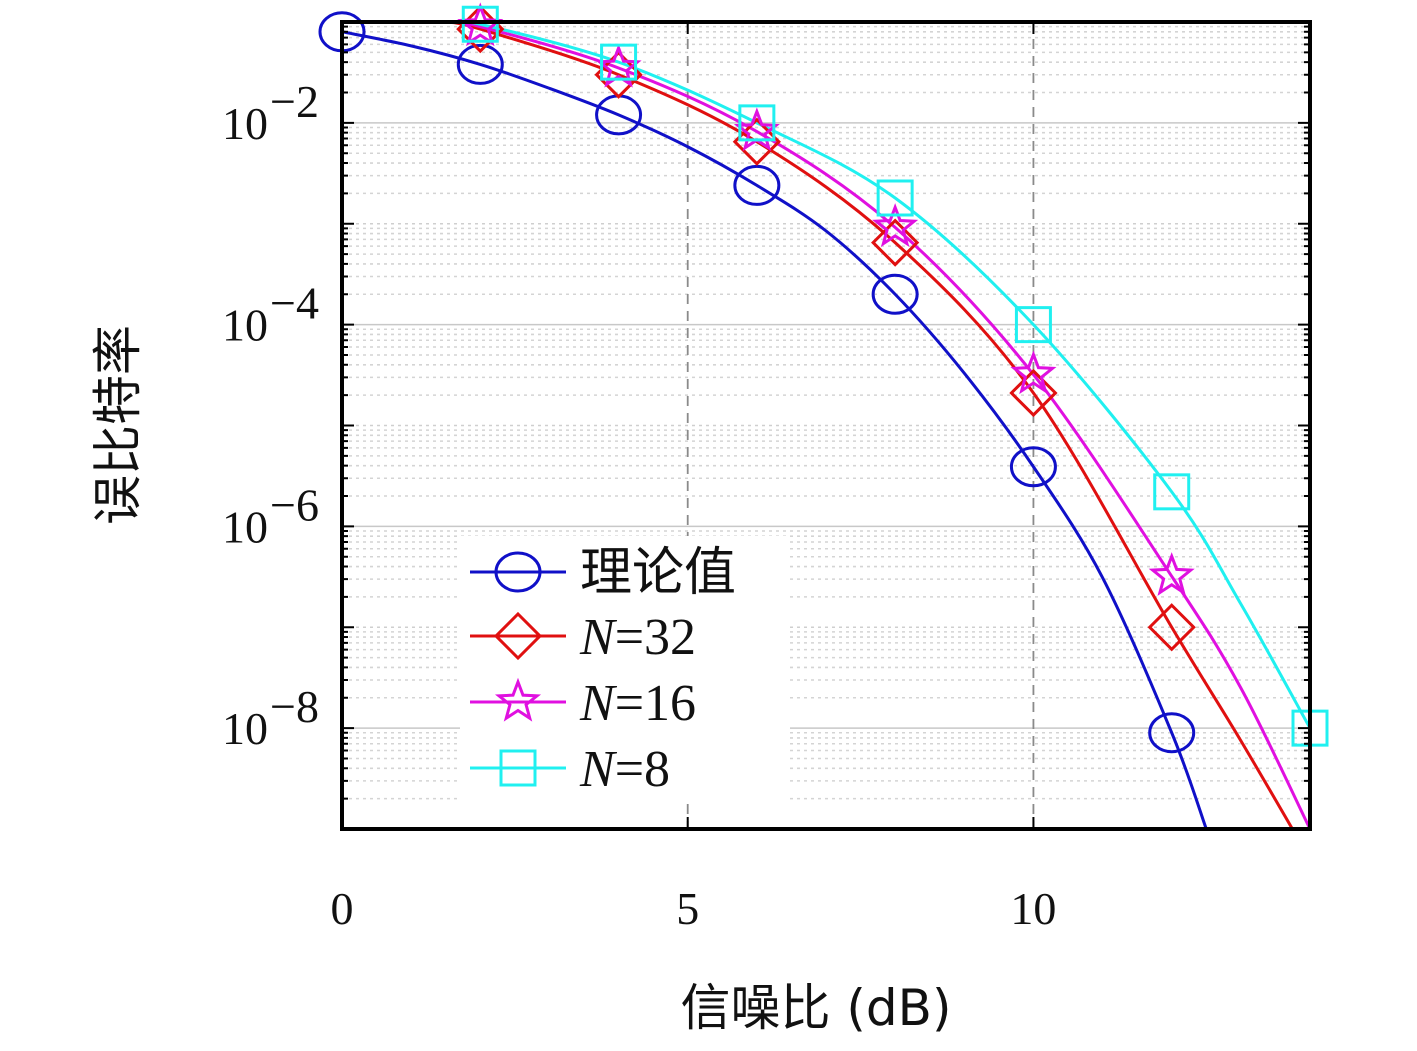 Image resolution: width=1417 pixels, height=1051 pixels. What do you see at coordinates (637, 703) in the screenshot?
I see `legend-label: N=16` at bounding box center [637, 703].